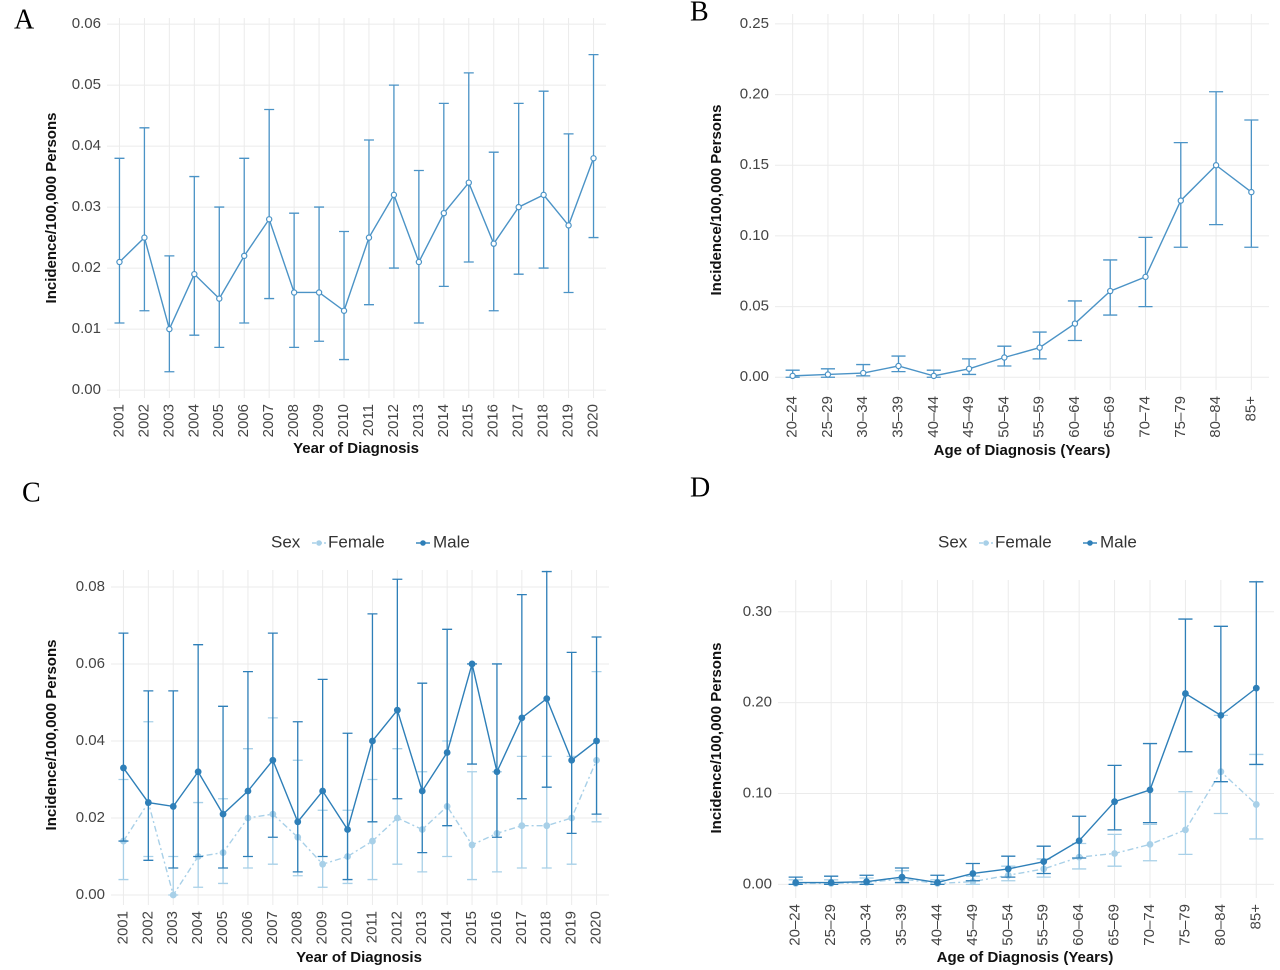 This screenshot has width=1280, height=970. Describe the element at coordinates (359, 957) in the screenshot. I see `x-axis-title: Year of Diagnosis` at that location.